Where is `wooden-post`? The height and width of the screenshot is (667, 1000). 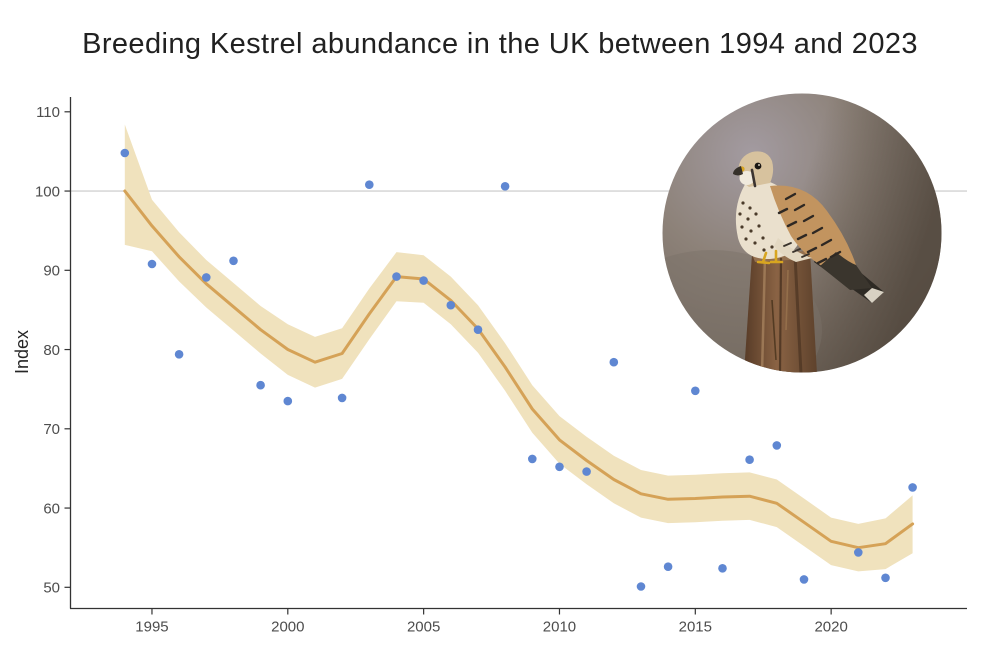
wooden-post is located at coordinates (780, 312).